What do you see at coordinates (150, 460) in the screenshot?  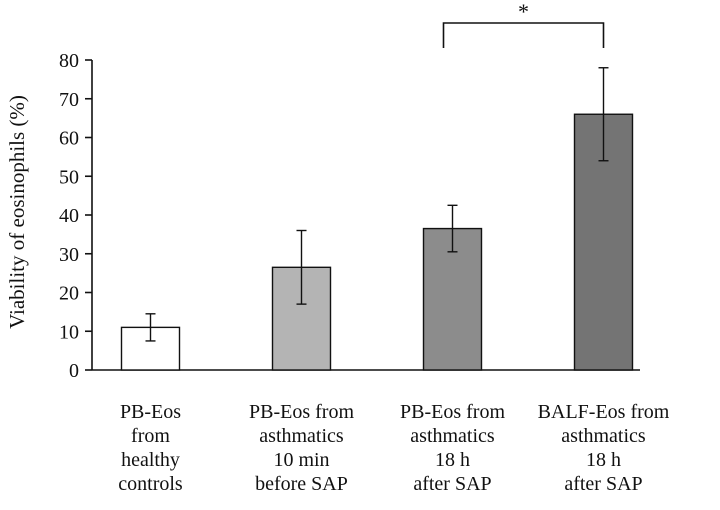 I see `category-label-line: healthy` at bounding box center [150, 460].